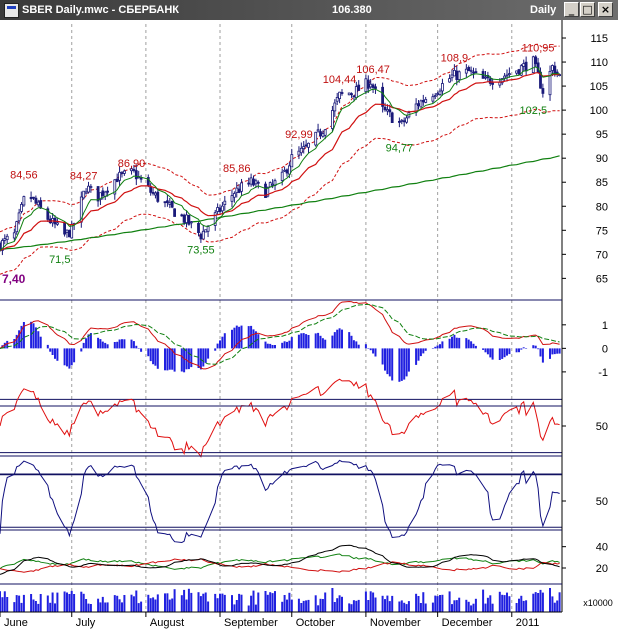 The height and width of the screenshot is (630, 618). I want to click on maximize-button: □, so click(587, 9).